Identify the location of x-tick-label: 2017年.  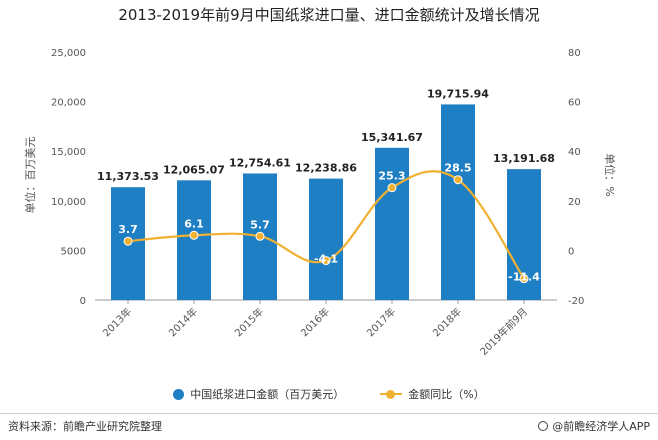
(381, 322).